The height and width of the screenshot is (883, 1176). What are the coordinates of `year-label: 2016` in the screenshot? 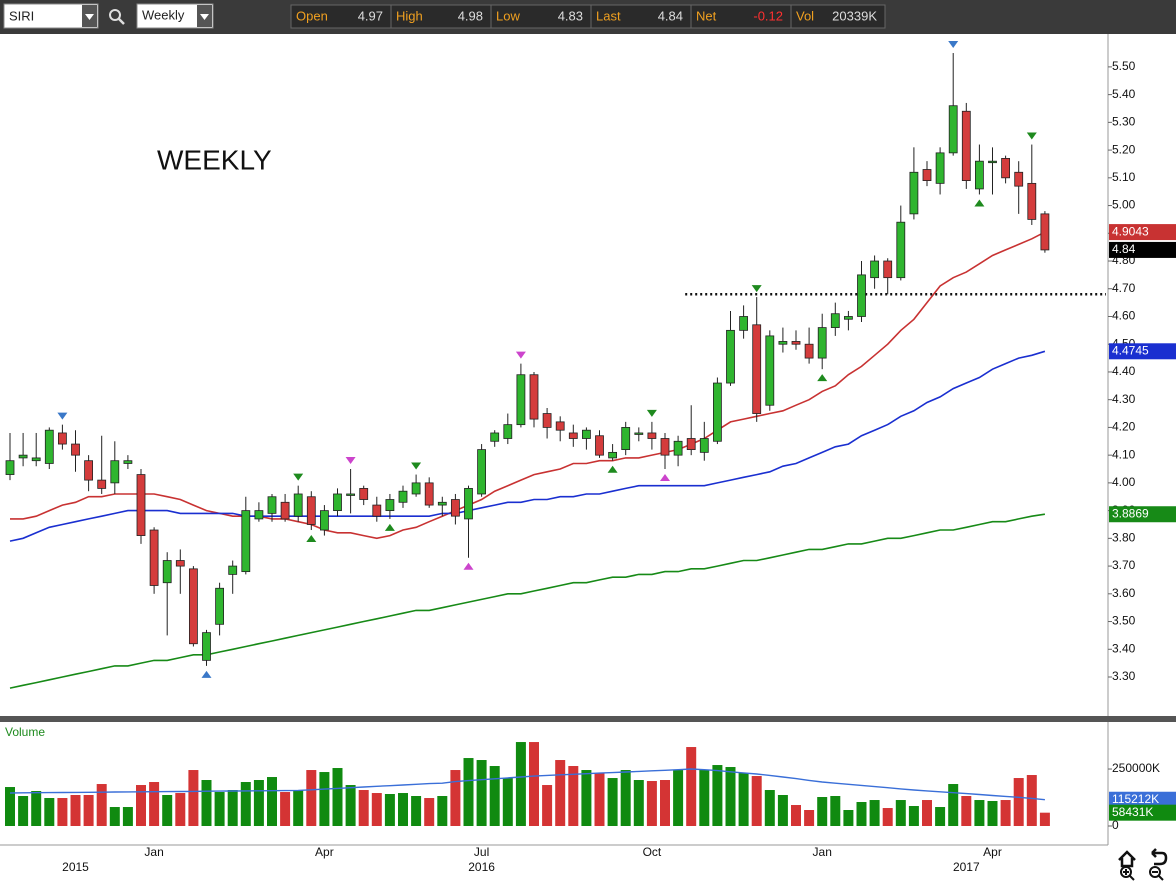 It's located at (481, 867).